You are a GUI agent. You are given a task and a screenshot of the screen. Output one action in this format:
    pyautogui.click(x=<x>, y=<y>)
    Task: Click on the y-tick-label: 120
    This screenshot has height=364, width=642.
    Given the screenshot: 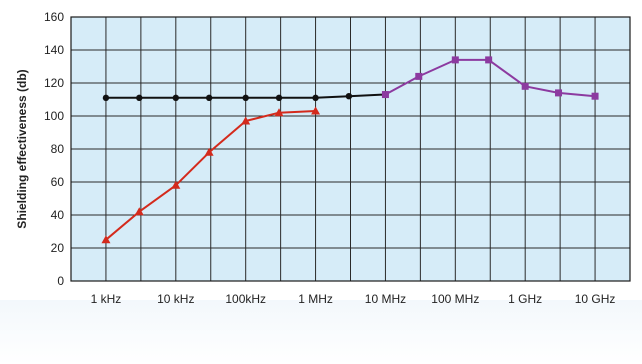 What is the action you would take?
    pyautogui.click(x=54, y=83)
    